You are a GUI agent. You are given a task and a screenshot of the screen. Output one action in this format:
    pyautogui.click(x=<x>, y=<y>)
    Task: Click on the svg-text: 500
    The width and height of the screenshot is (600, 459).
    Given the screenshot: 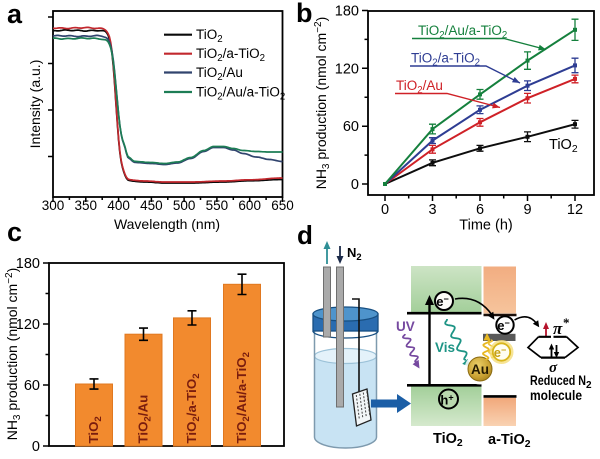 What is the action you would take?
    pyautogui.click(x=184, y=205)
    